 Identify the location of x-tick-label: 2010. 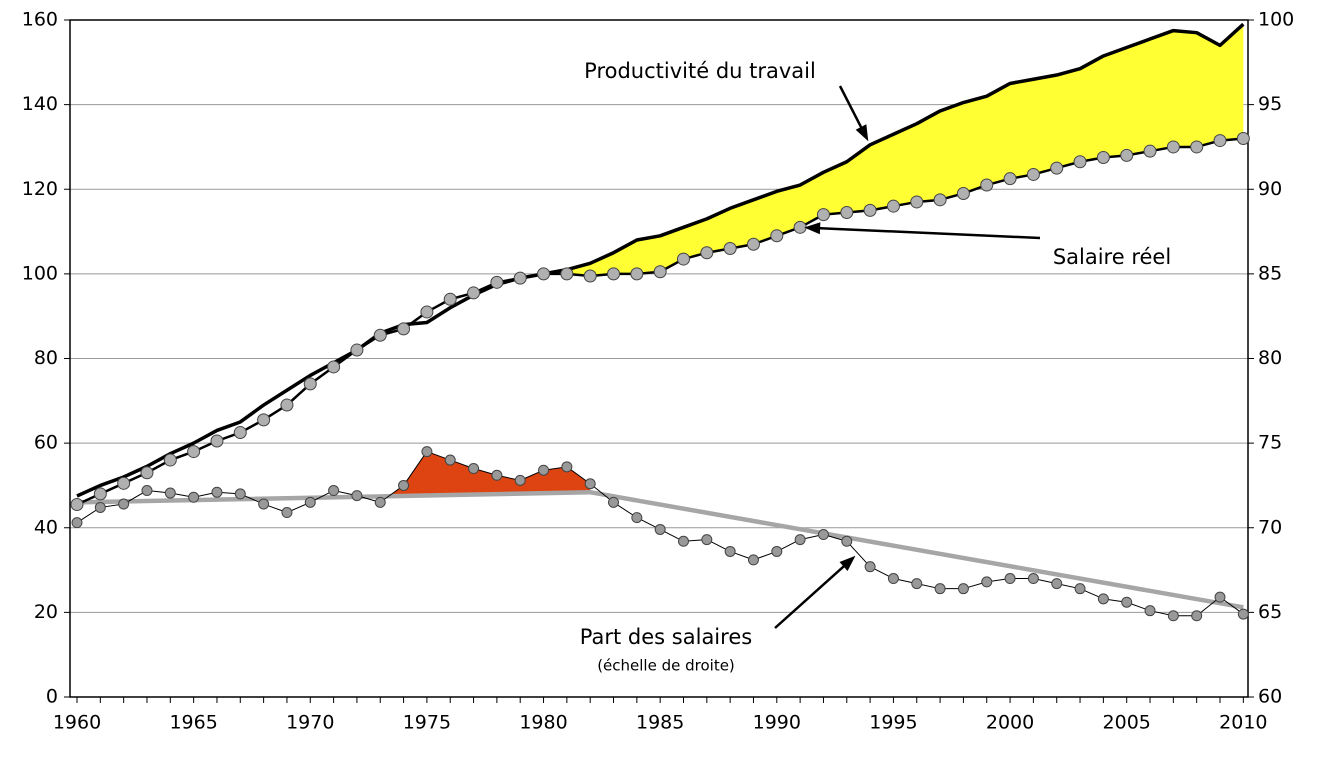
(1243, 723).